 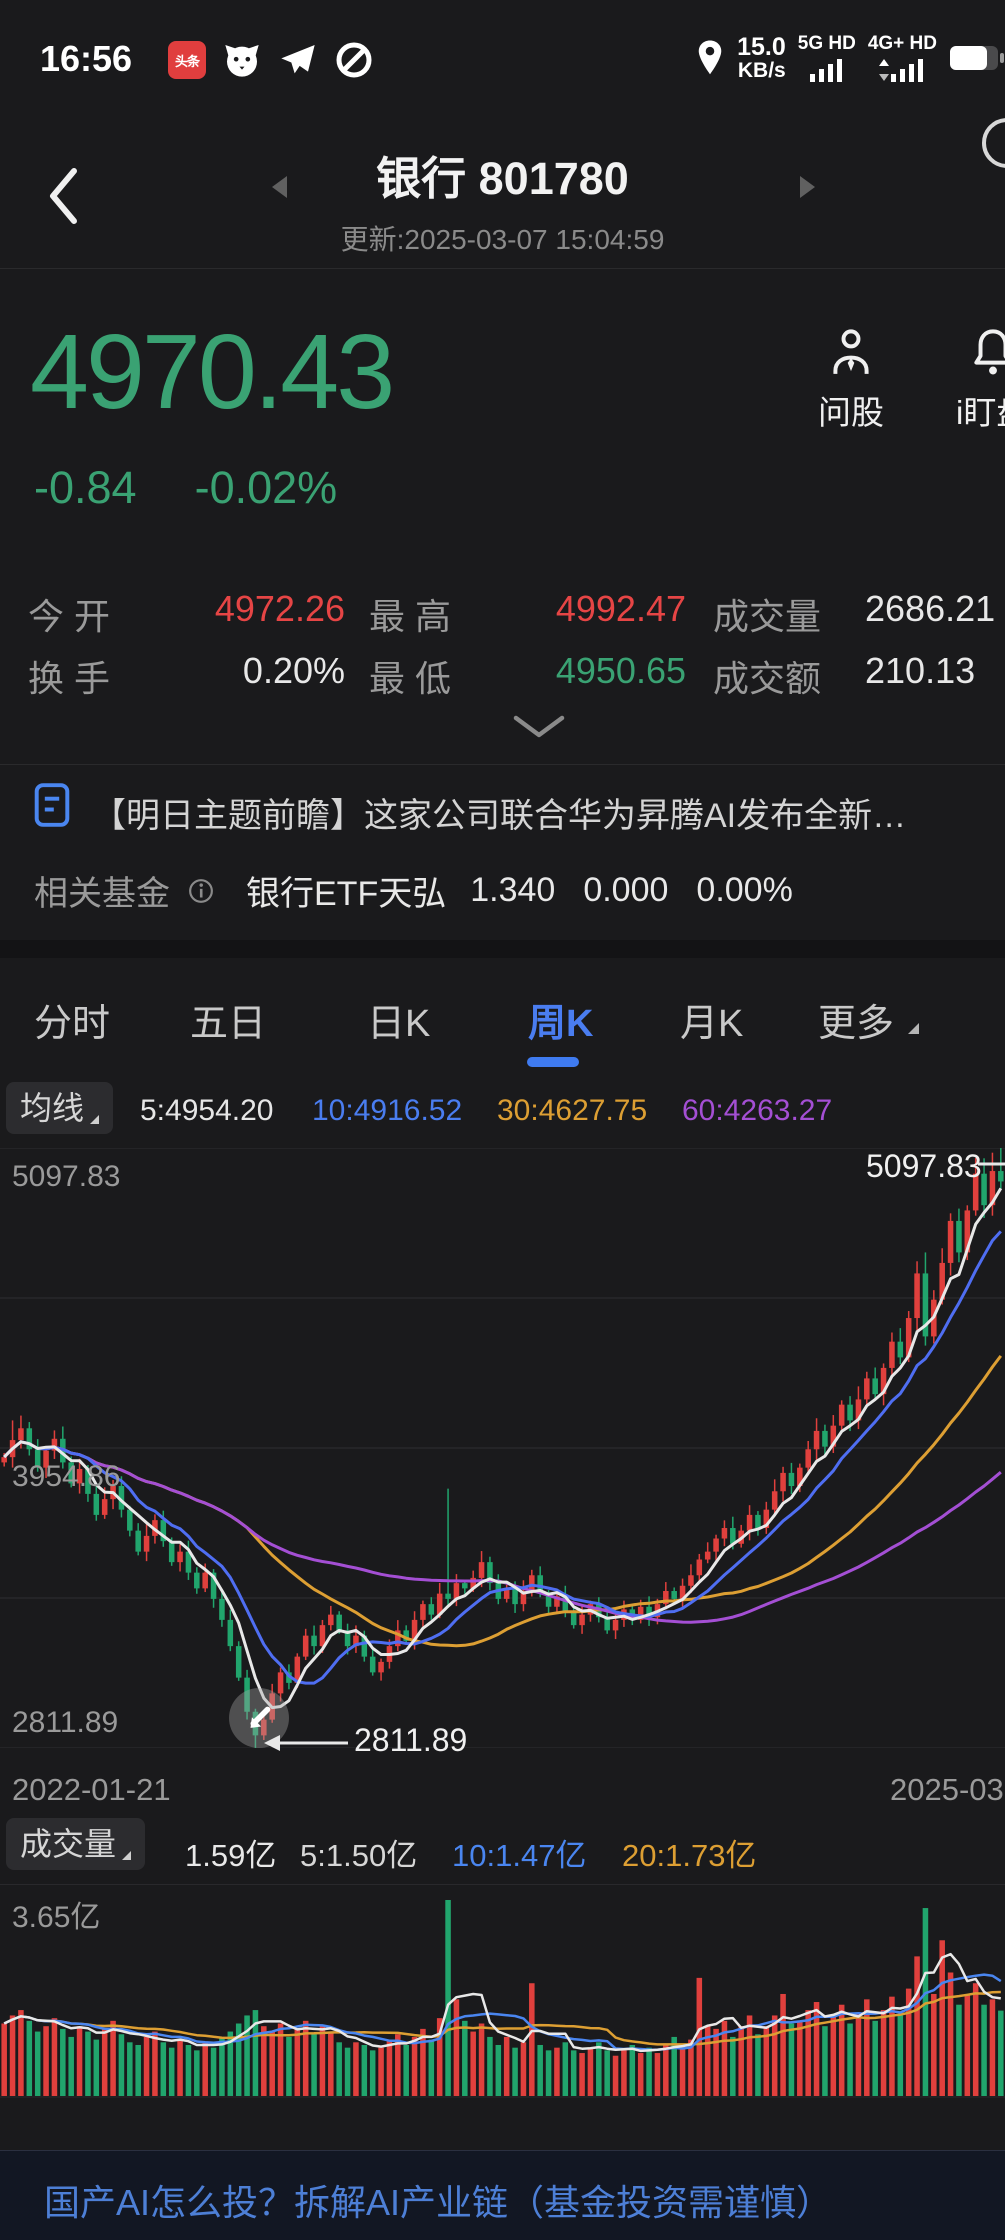 What do you see at coordinates (980, 380) in the screenshot?
I see `watch-alert-button: i盯盘` at bounding box center [980, 380].